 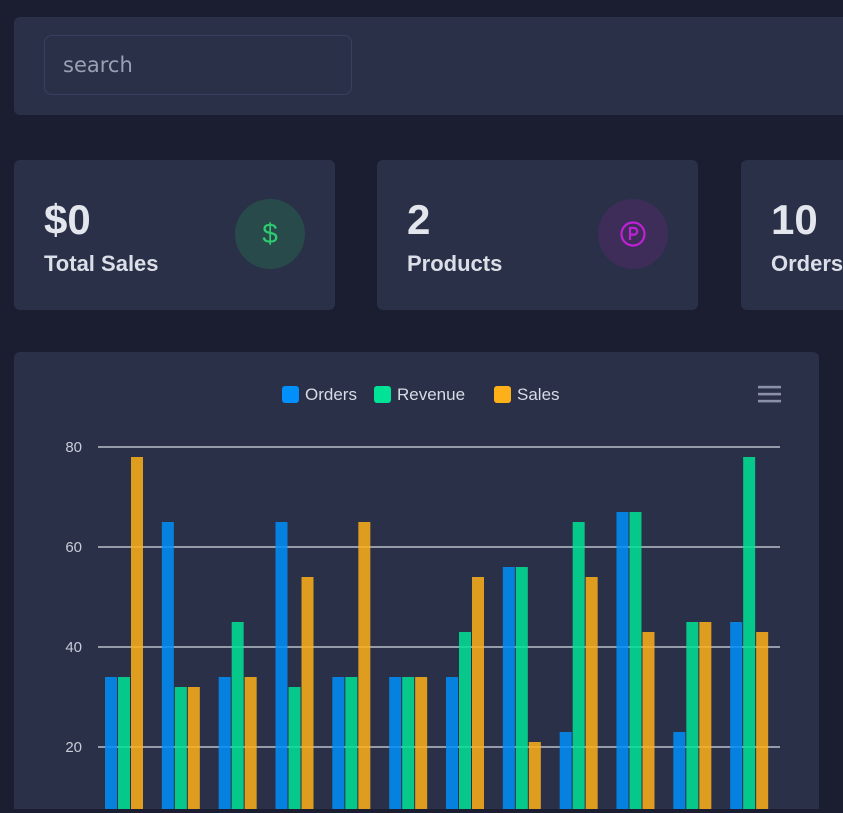 I want to click on p-circle-icon, so click(x=633, y=234).